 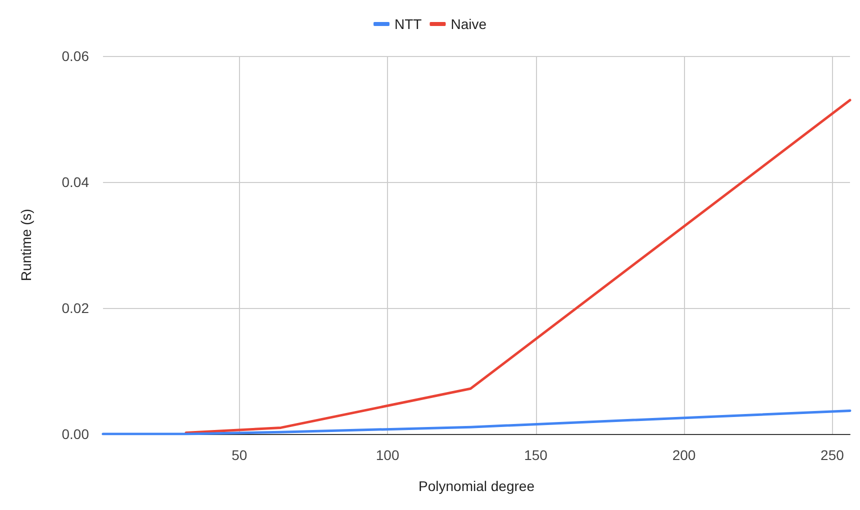 I want to click on x-tick-label: 100, so click(x=388, y=455).